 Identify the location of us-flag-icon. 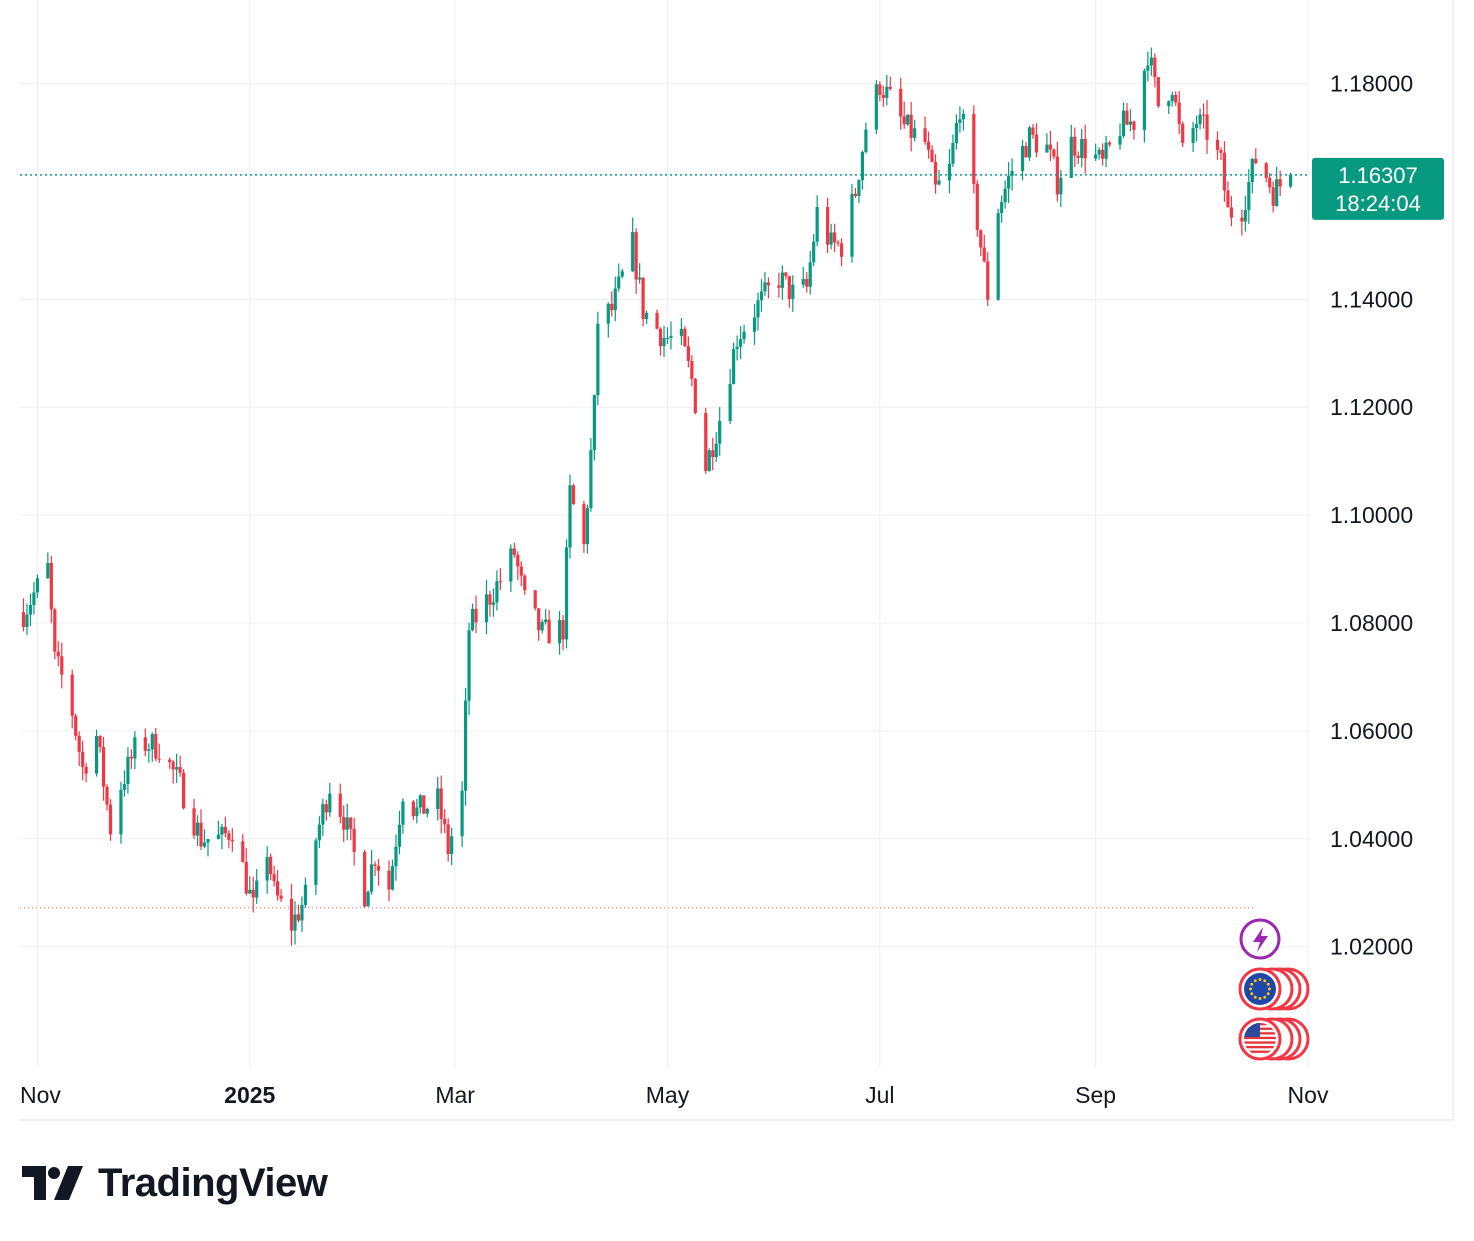
(1274, 1039).